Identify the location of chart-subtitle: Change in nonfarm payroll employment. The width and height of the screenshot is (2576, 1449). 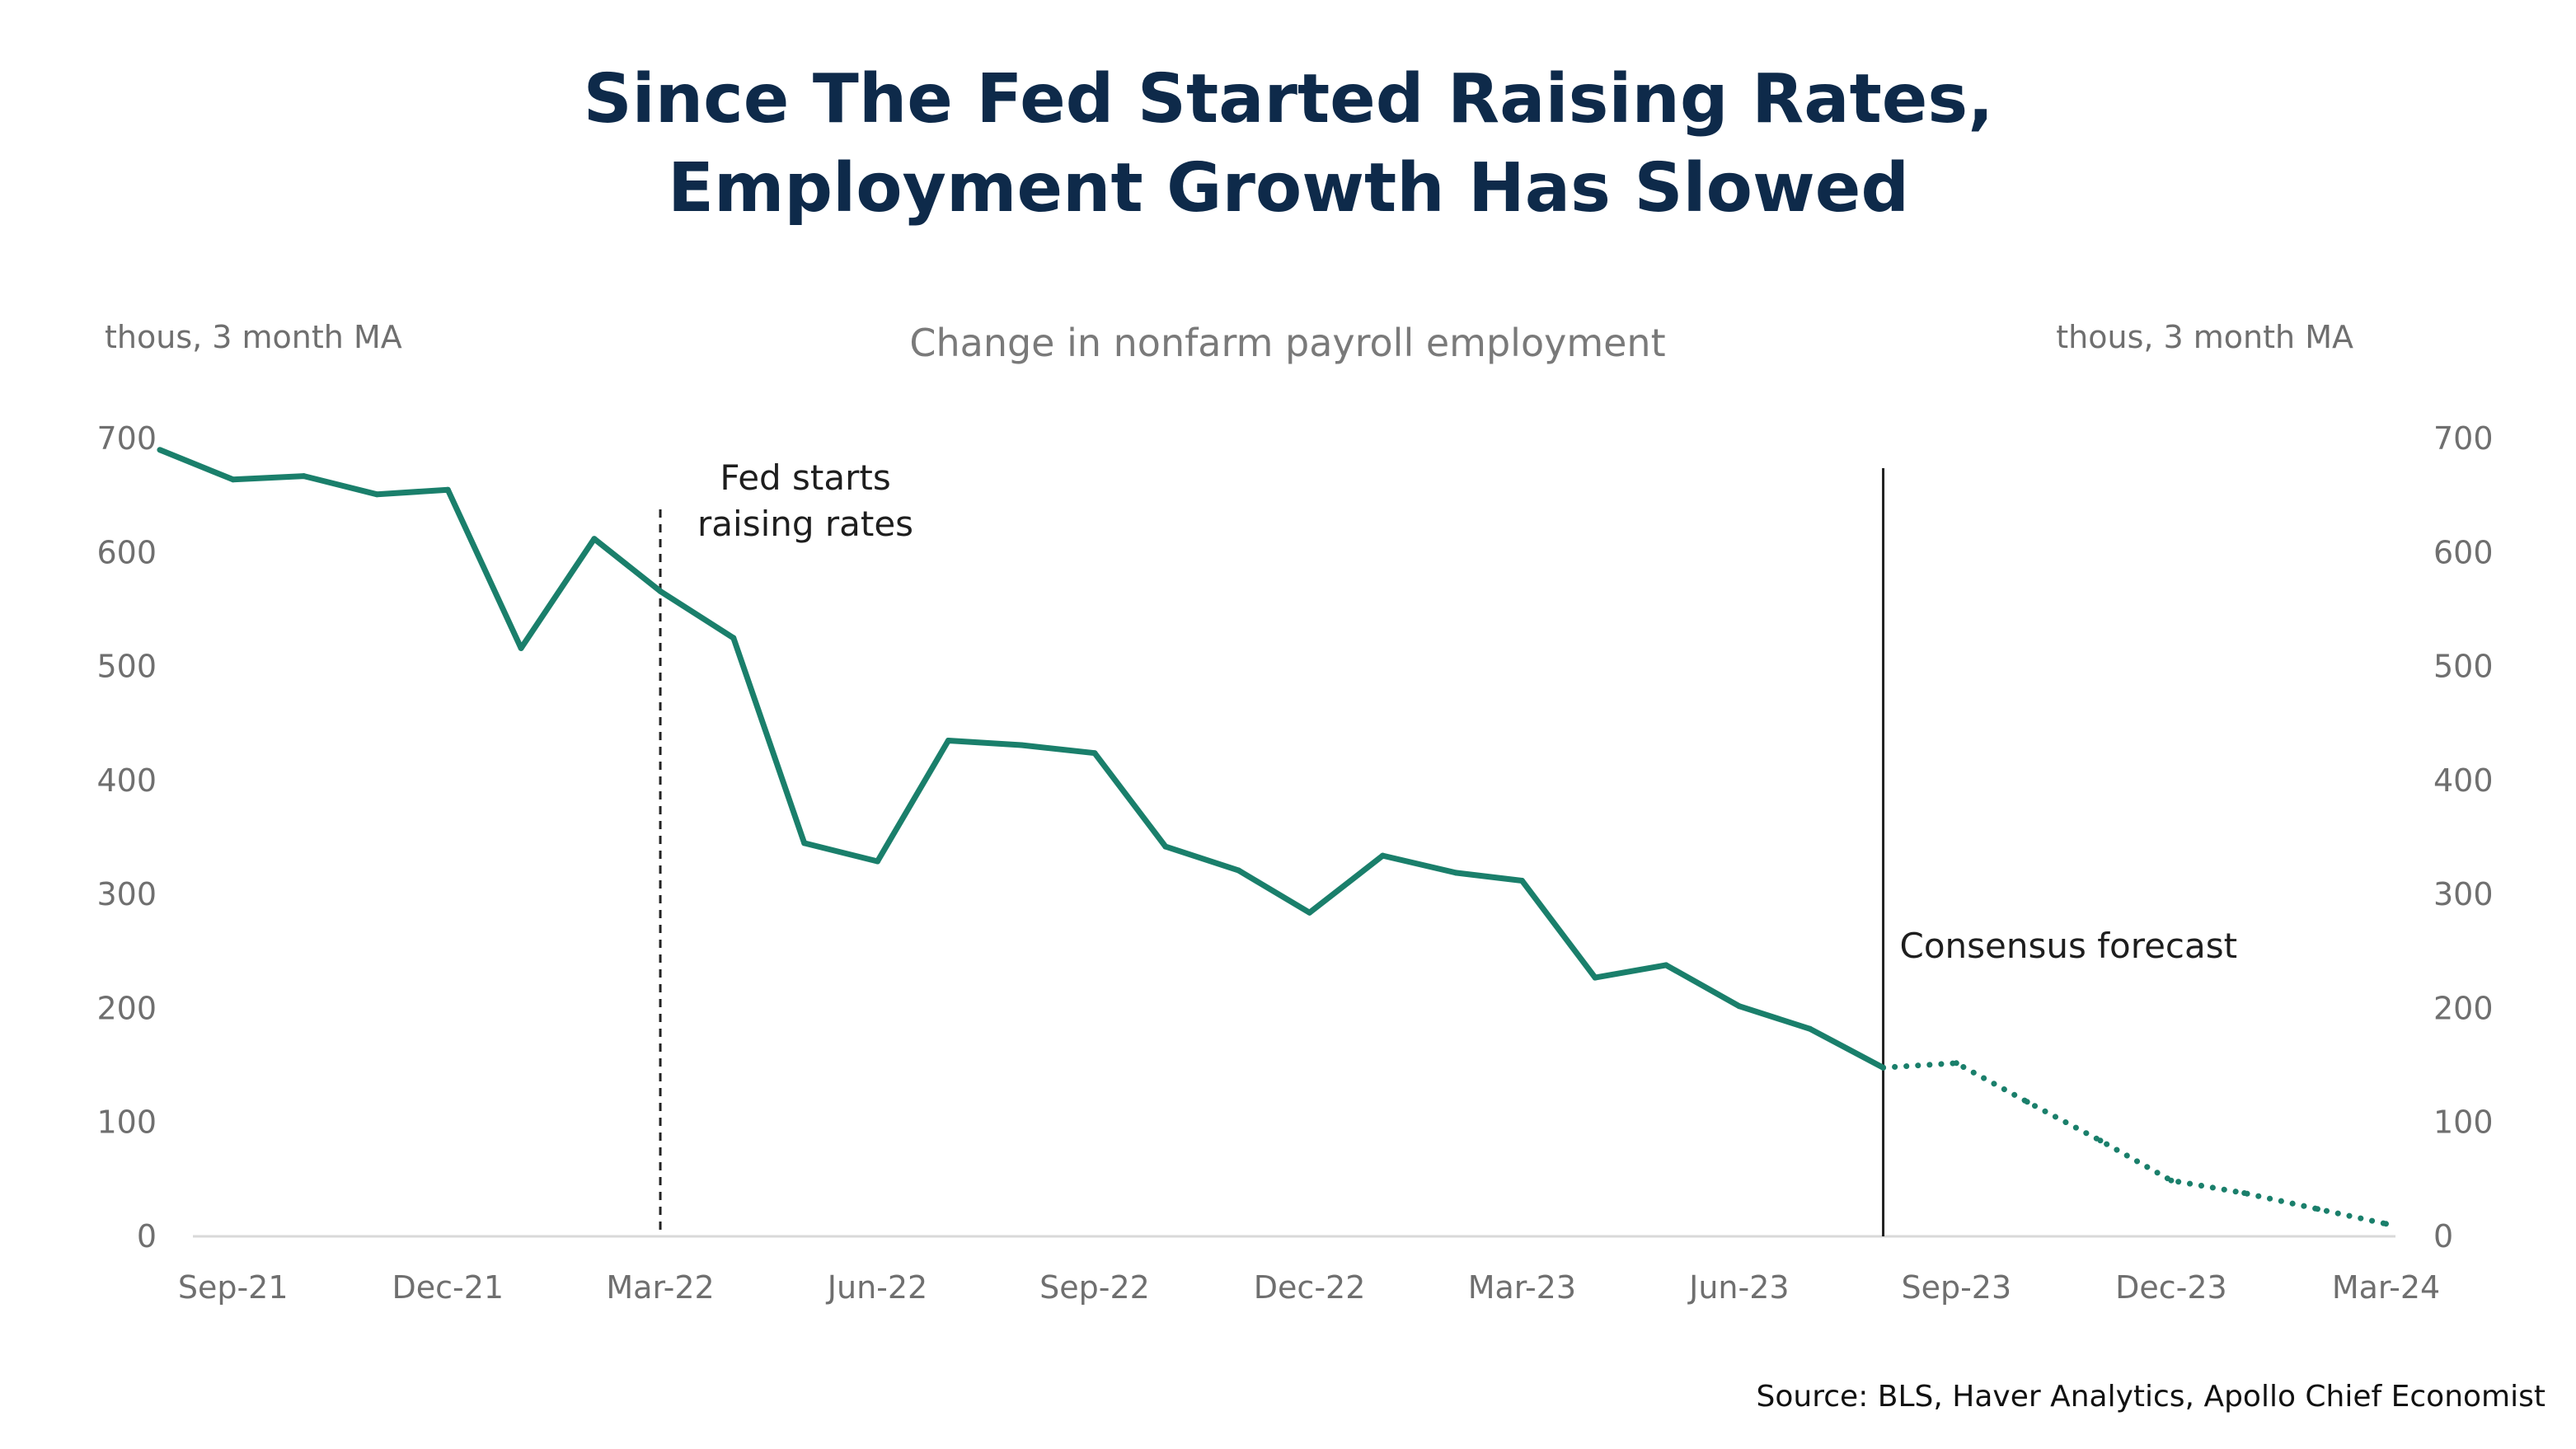
(1287, 343).